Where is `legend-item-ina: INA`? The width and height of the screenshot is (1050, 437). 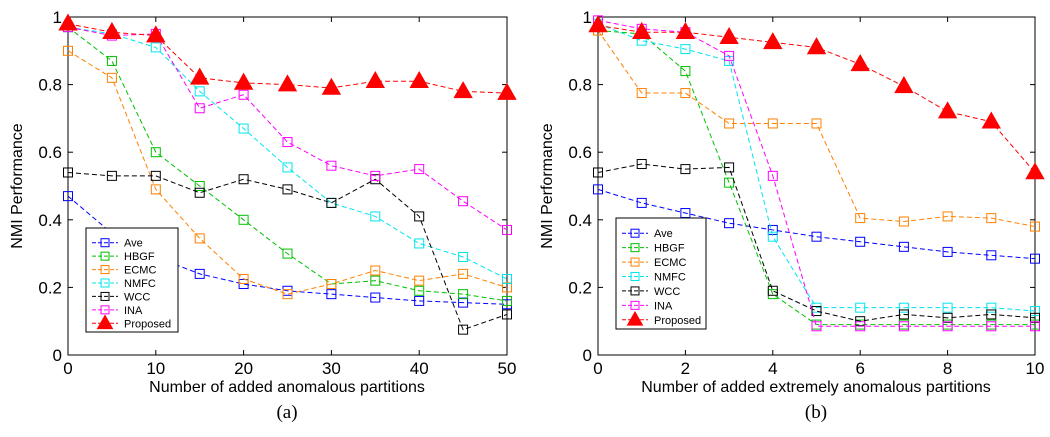
legend-item-ina: INA is located at coordinates (117, 311).